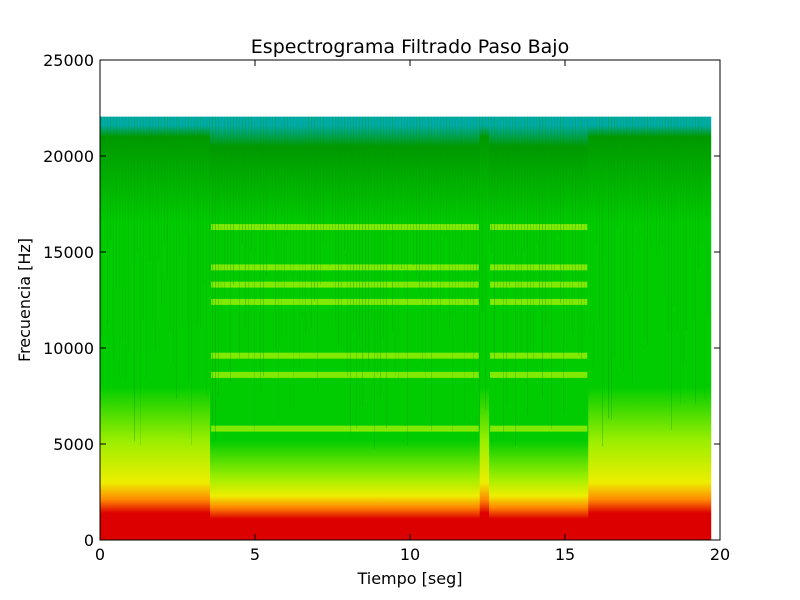 This screenshot has width=800, height=600. Describe the element at coordinates (100, 554) in the screenshot. I see `x-tick-label: 0` at that location.